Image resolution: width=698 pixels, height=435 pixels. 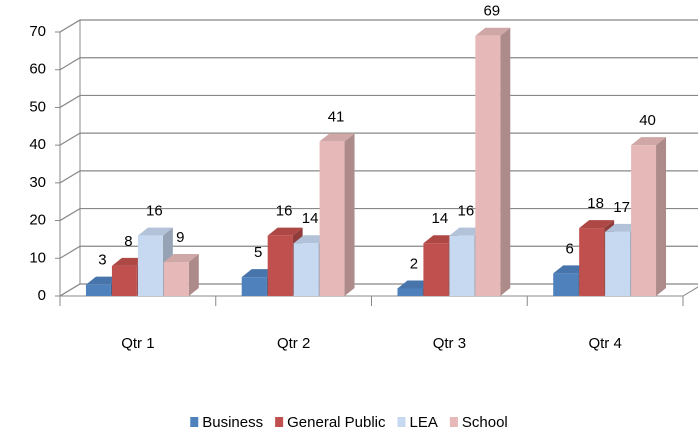 I want to click on data-label: 41, so click(x=336, y=116).